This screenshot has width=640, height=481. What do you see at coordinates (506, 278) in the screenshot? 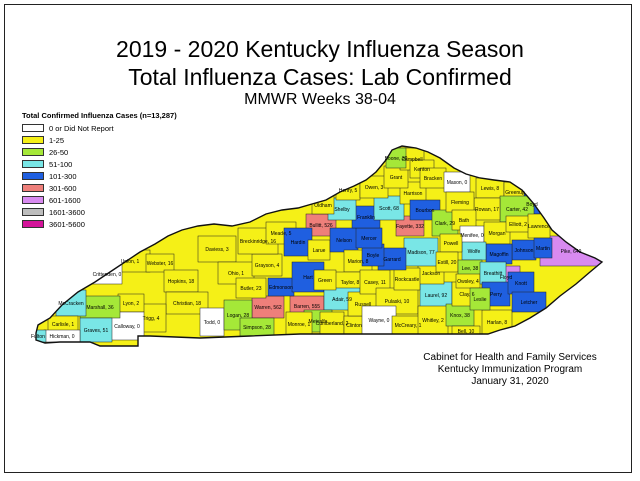
I see `county-label: Floyd` at bounding box center [506, 278].